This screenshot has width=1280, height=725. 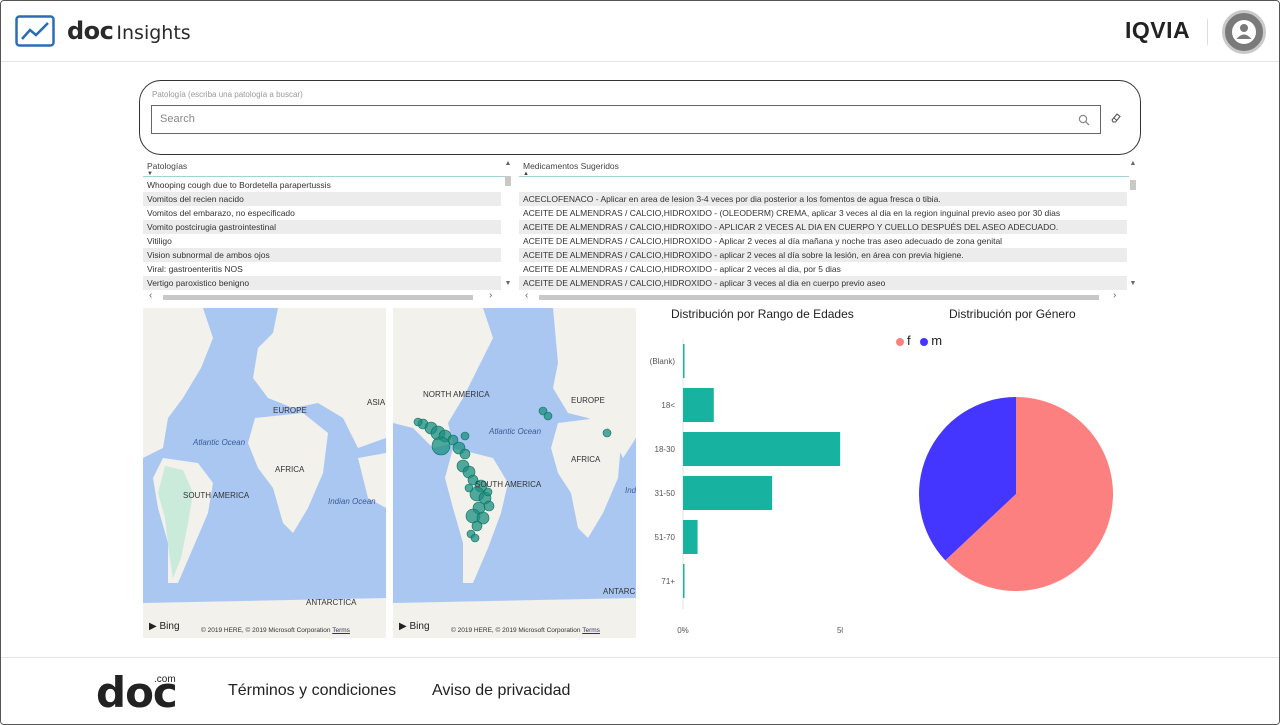 What do you see at coordinates (352, 501) in the screenshot?
I see `map-label-indian: Indian Ocean` at bounding box center [352, 501].